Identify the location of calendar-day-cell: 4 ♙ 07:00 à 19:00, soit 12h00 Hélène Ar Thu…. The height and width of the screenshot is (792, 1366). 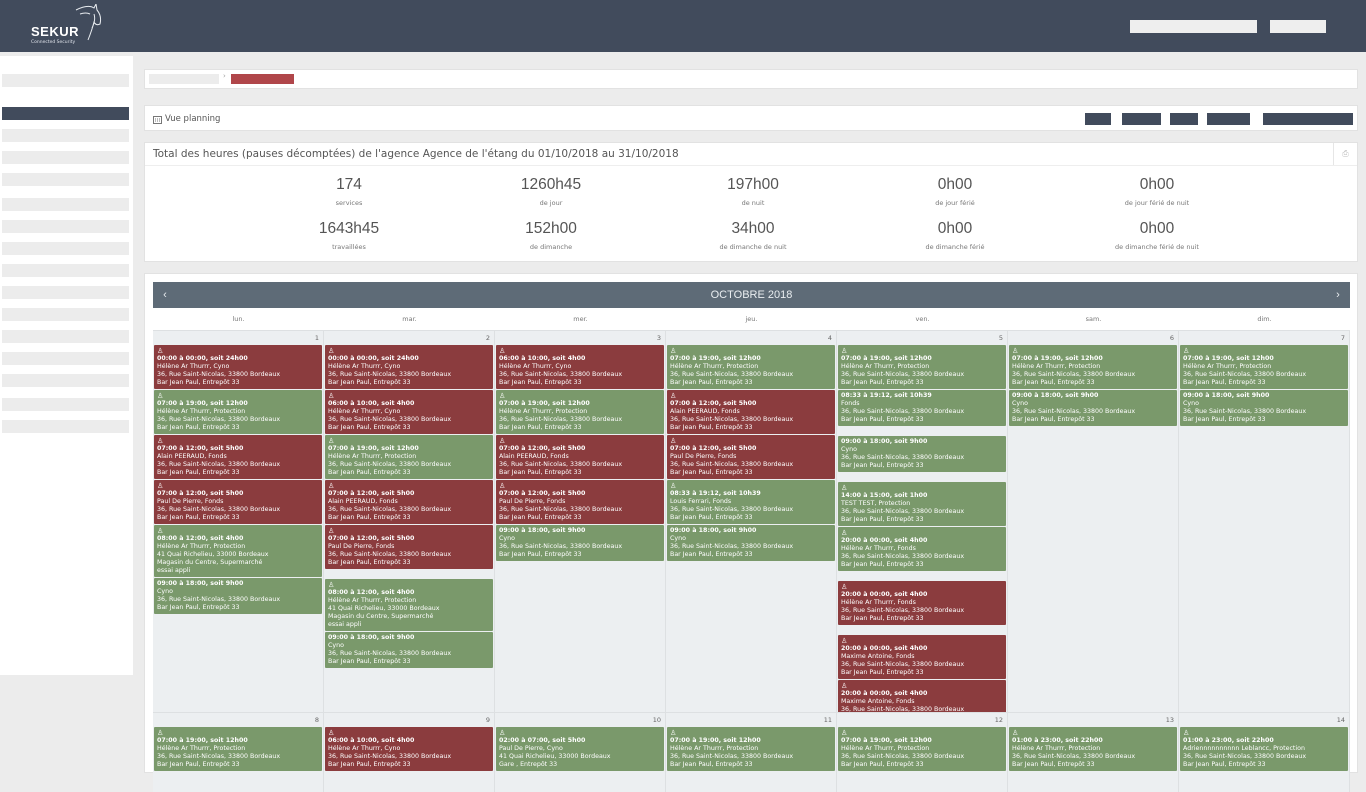
(751, 521).